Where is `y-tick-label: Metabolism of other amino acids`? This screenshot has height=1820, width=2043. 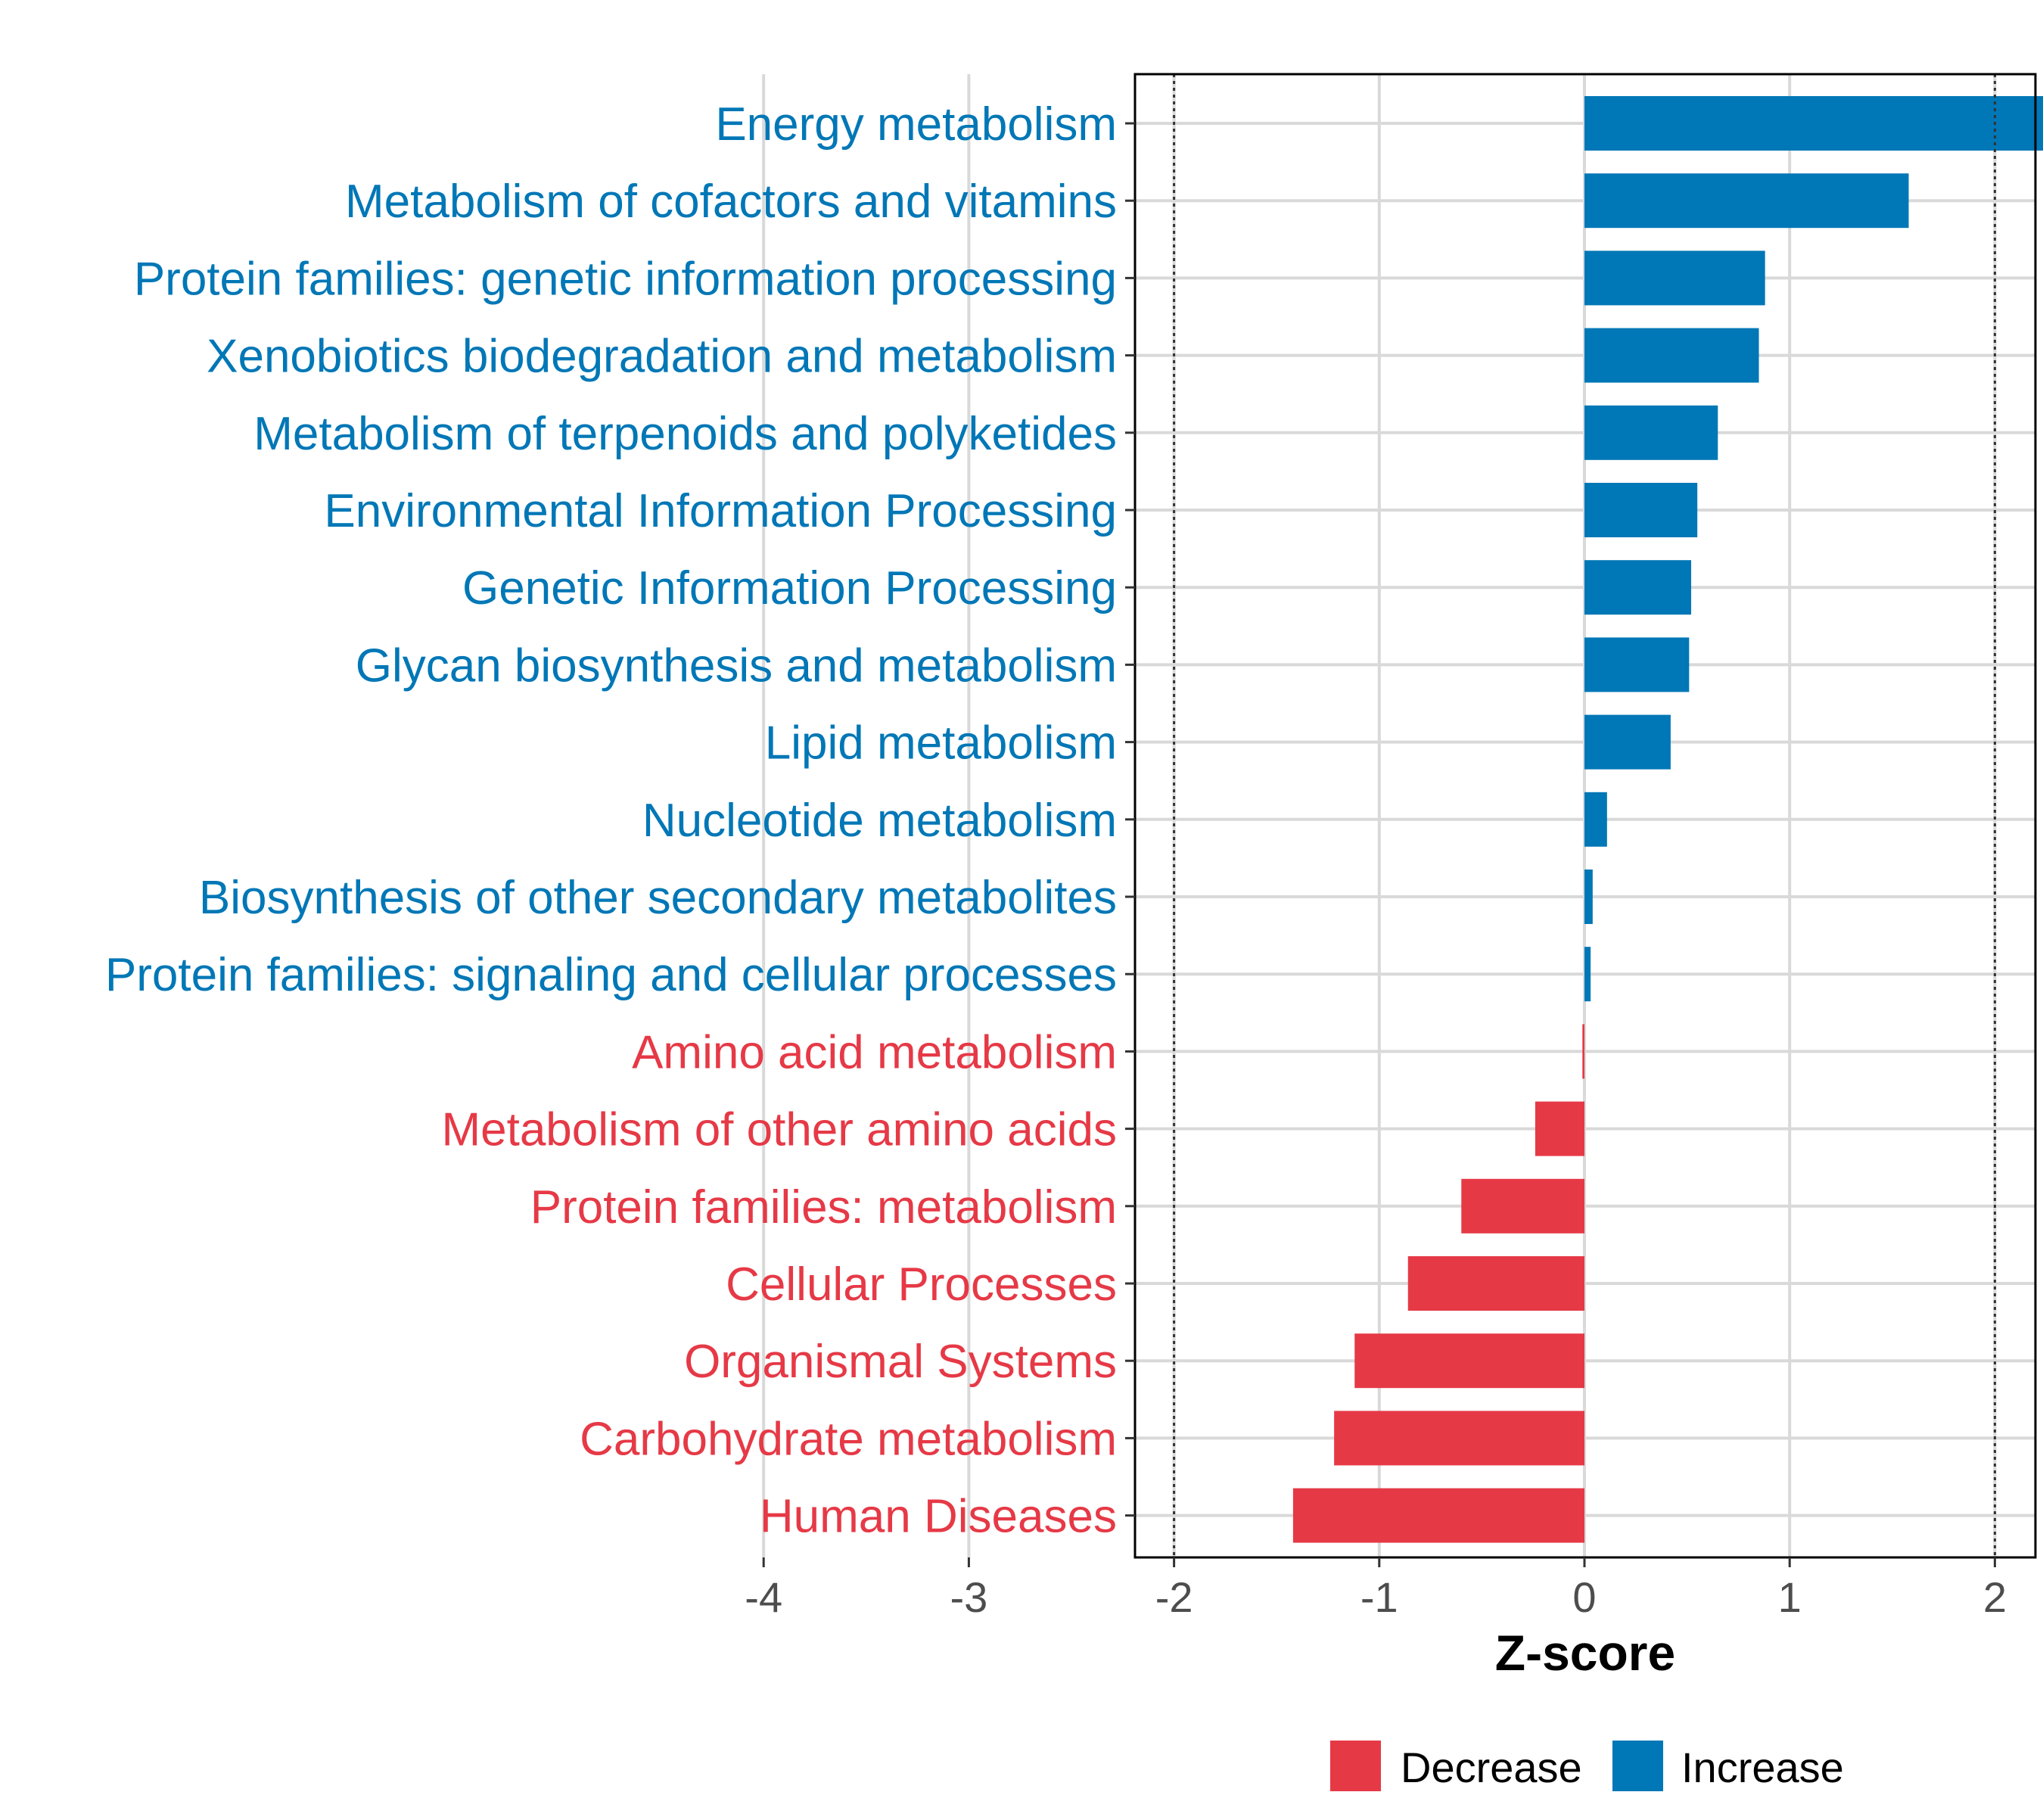
y-tick-label: Metabolism of other amino acids is located at coordinates (779, 1130).